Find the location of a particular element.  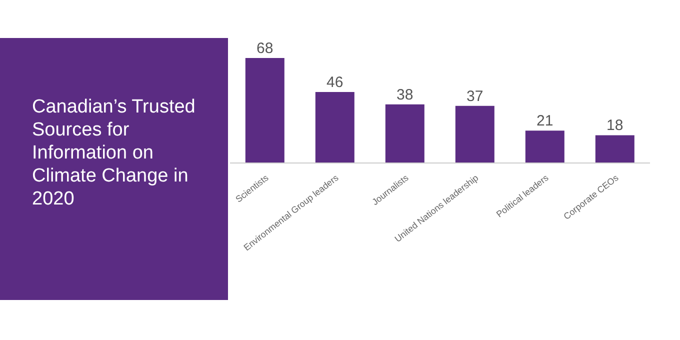

data-label: 37 is located at coordinates (475, 96).